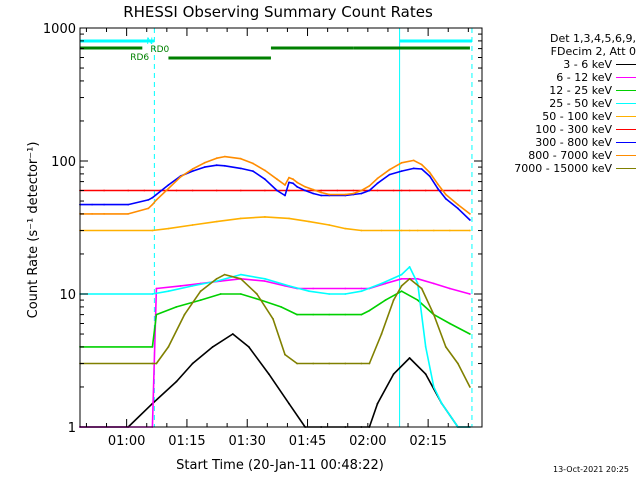 The width and height of the screenshot is (640, 484). I want to click on legend-entry: 800 - 7000 keV, so click(553, 155).